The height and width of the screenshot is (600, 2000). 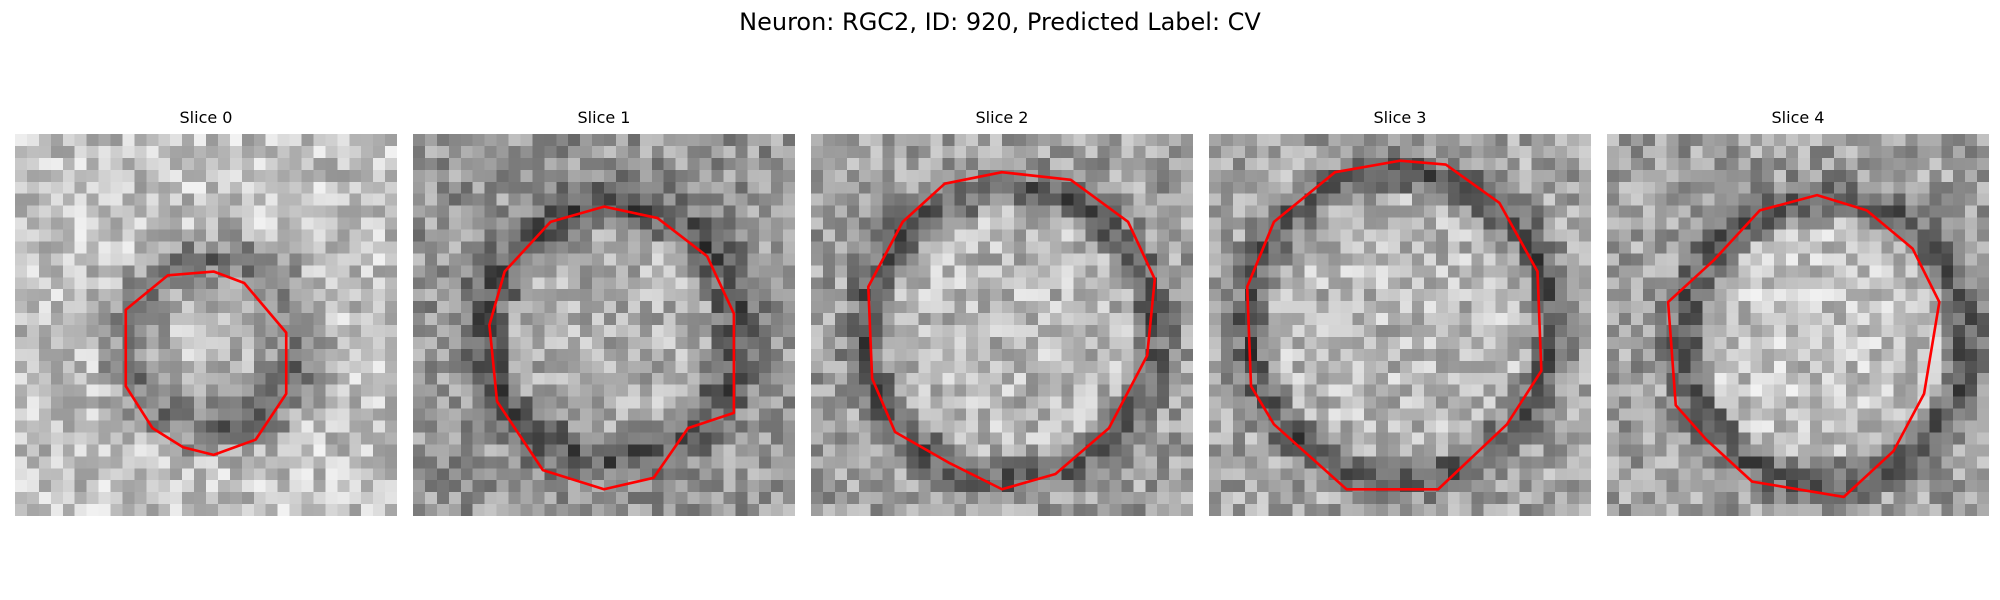 What do you see at coordinates (206, 117) in the screenshot?
I see `slice-title: Slice 0` at bounding box center [206, 117].